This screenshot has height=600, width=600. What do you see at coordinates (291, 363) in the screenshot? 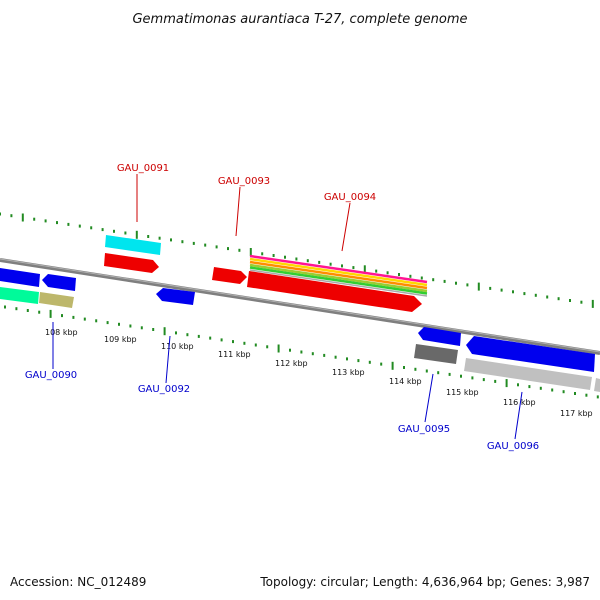
I see `tick-label-112: 112 kbp` at bounding box center [291, 363].